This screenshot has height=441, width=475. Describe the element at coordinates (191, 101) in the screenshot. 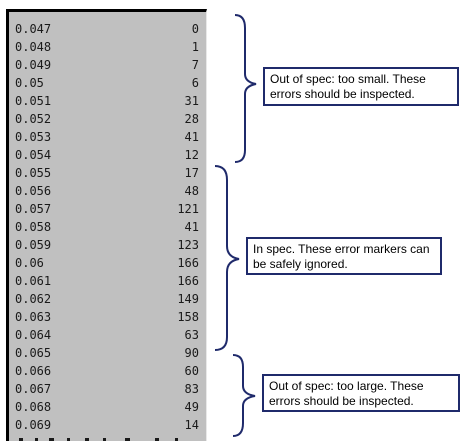

I see `row-count: 31` at that location.